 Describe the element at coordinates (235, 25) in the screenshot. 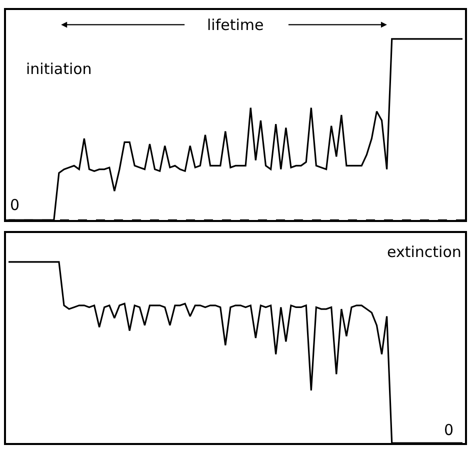

I see `text: lifetime` at that location.